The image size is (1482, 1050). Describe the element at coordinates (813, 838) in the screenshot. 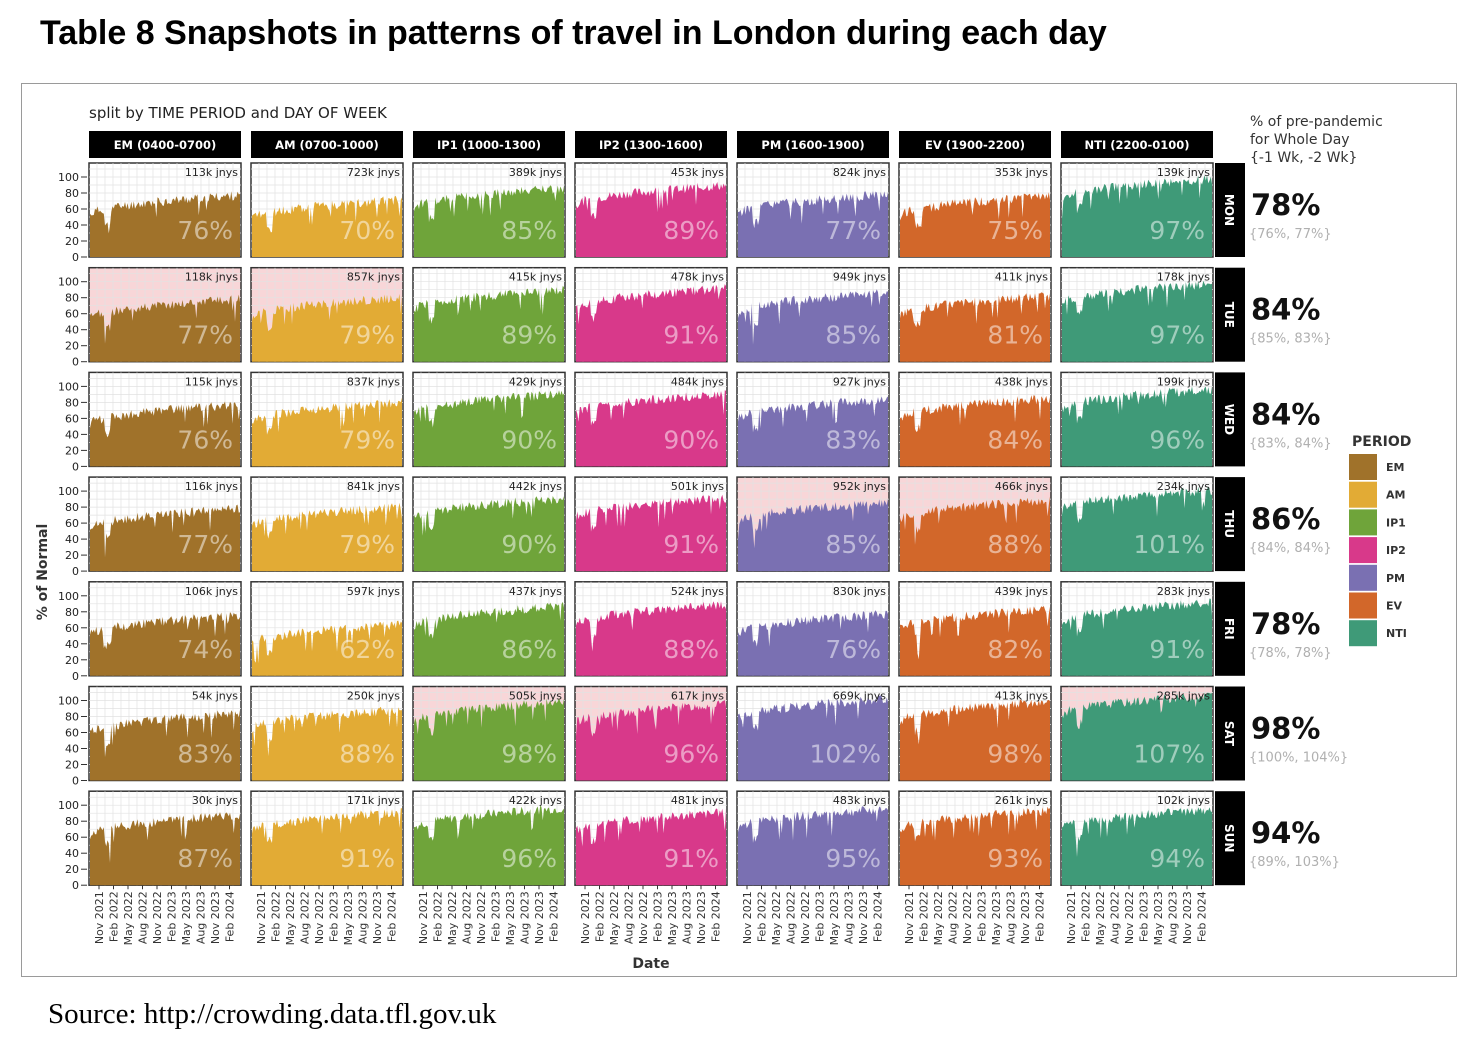

I see `panel-sun-pm` at that location.